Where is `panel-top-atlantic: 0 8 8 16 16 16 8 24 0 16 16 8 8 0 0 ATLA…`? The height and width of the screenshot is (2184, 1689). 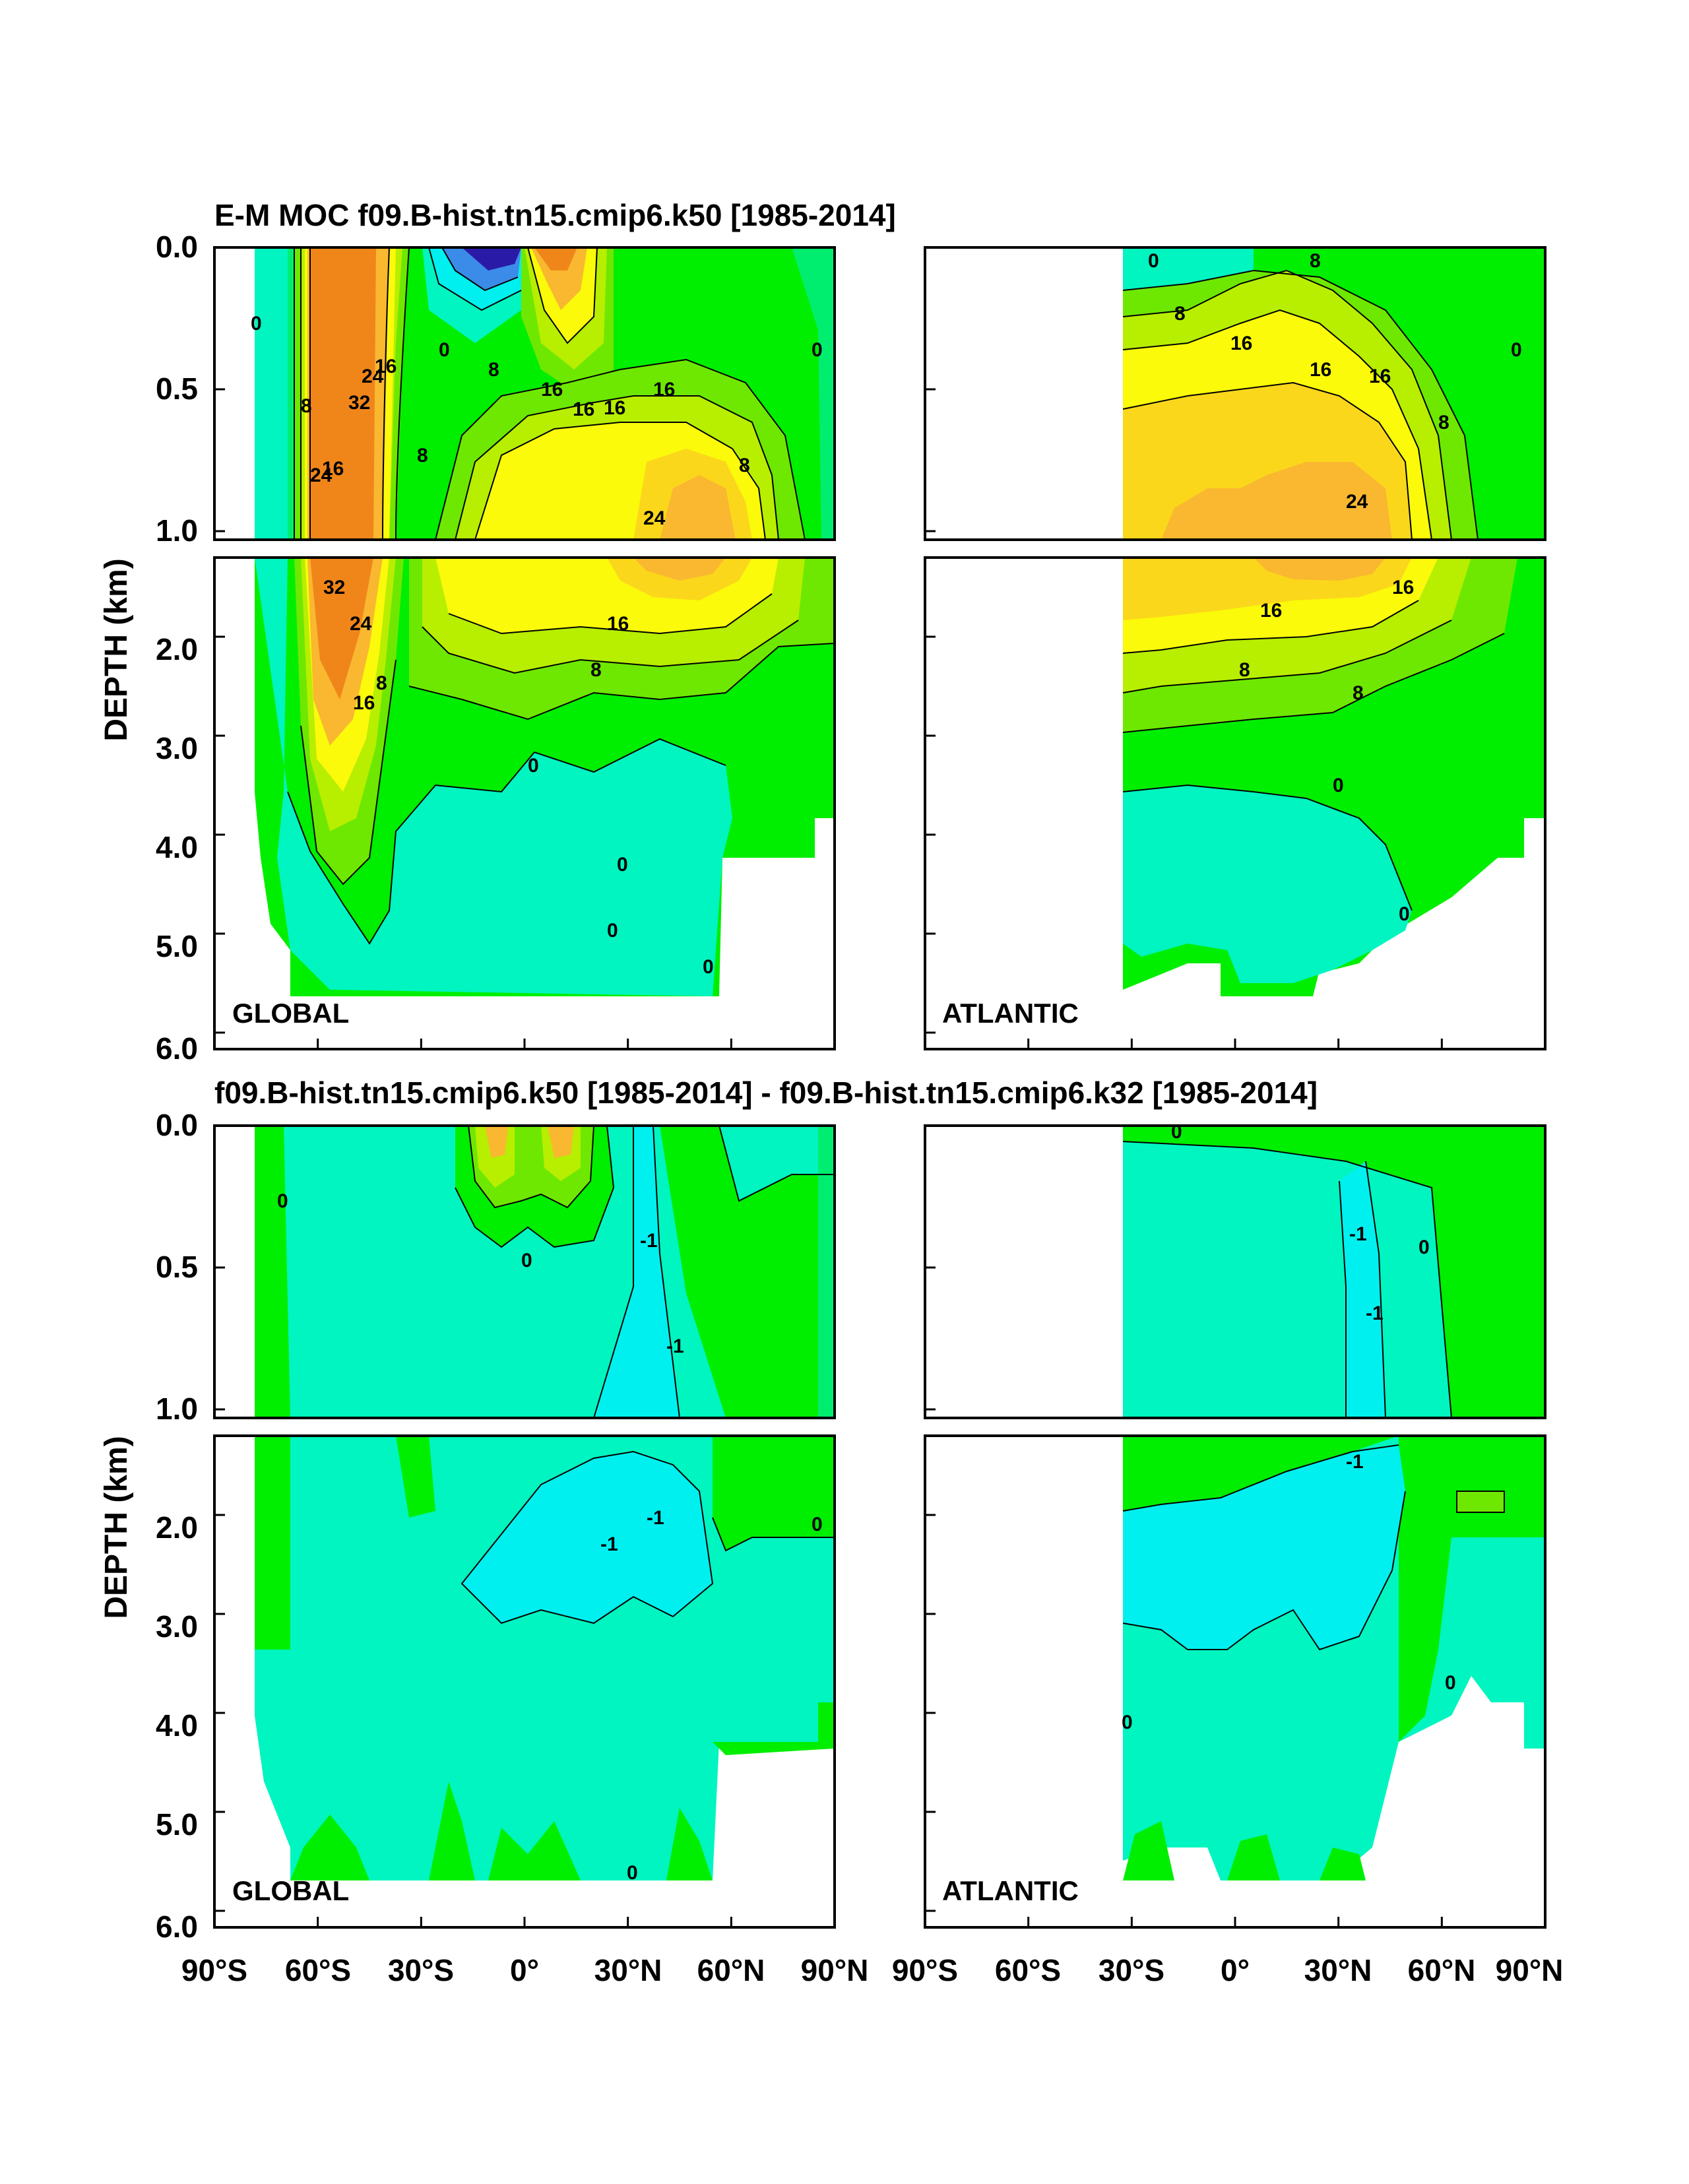 panel-top-atlantic: 0 8 8 16 16 16 8 24 0 16 16 8 8 0 0 ATLA… is located at coordinates (1235, 648).